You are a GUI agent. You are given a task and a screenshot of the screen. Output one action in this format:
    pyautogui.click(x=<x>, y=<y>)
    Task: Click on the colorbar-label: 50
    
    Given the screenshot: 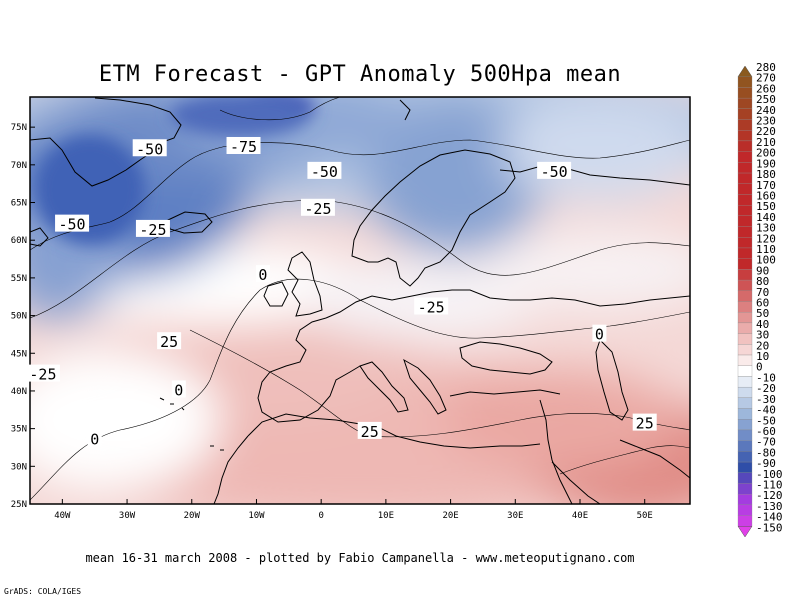 What is the action you would take?
    pyautogui.click(x=762, y=313)
    